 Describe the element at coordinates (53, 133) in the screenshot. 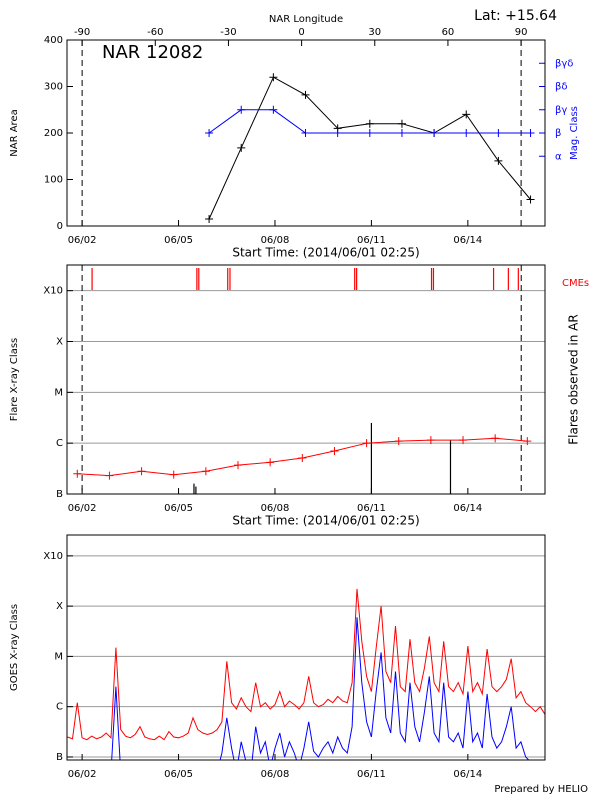

I see `y-tick-label: 200` at that location.